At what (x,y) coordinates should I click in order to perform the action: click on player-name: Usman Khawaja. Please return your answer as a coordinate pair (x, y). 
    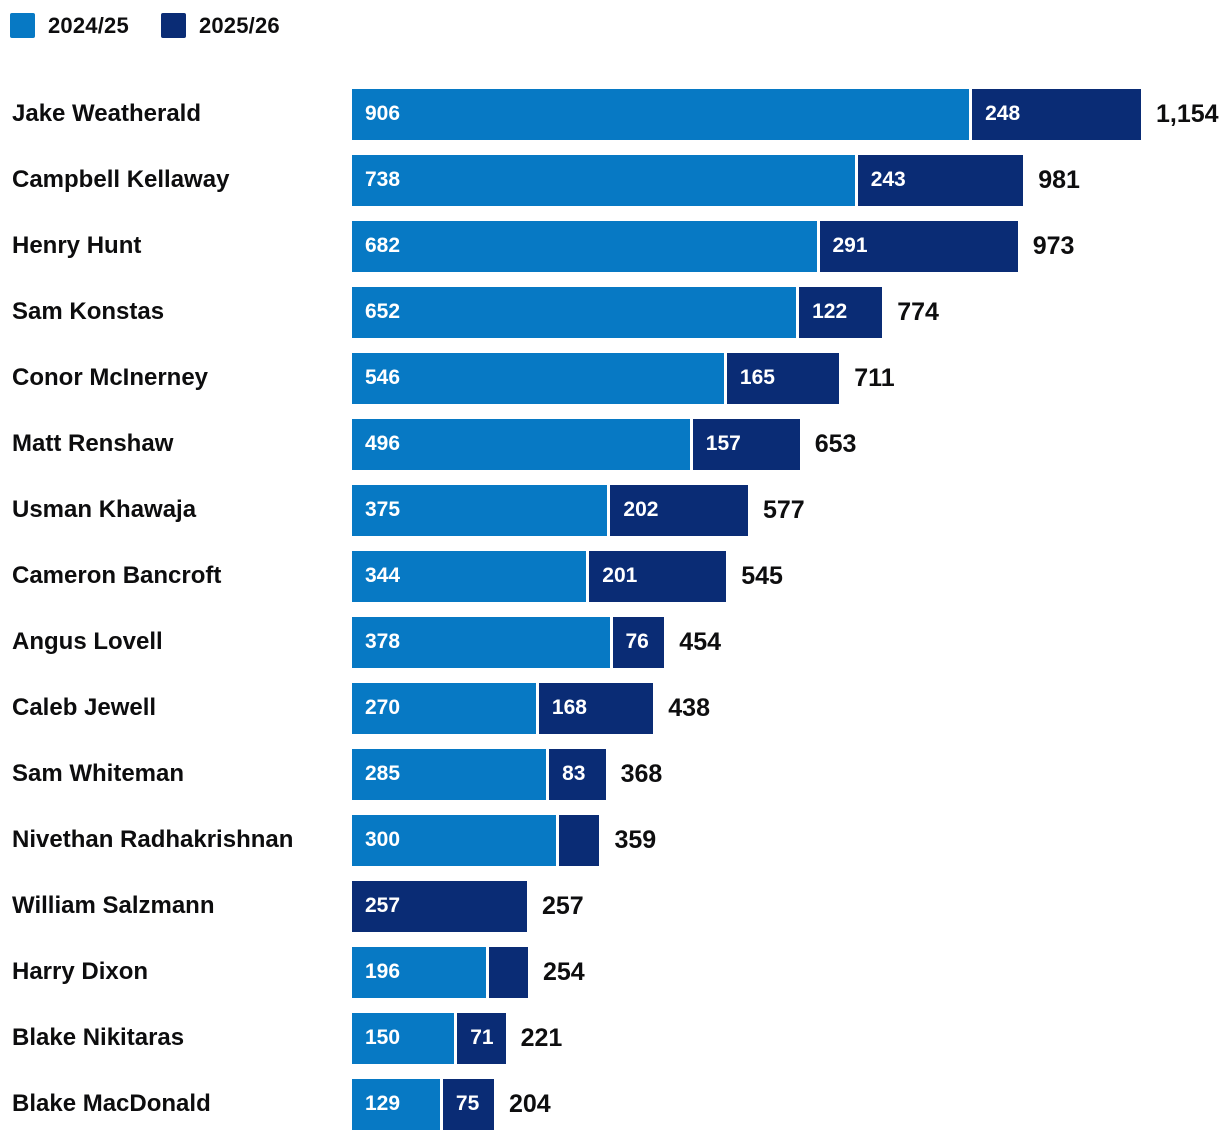
    Looking at the image, I should click on (104, 509).